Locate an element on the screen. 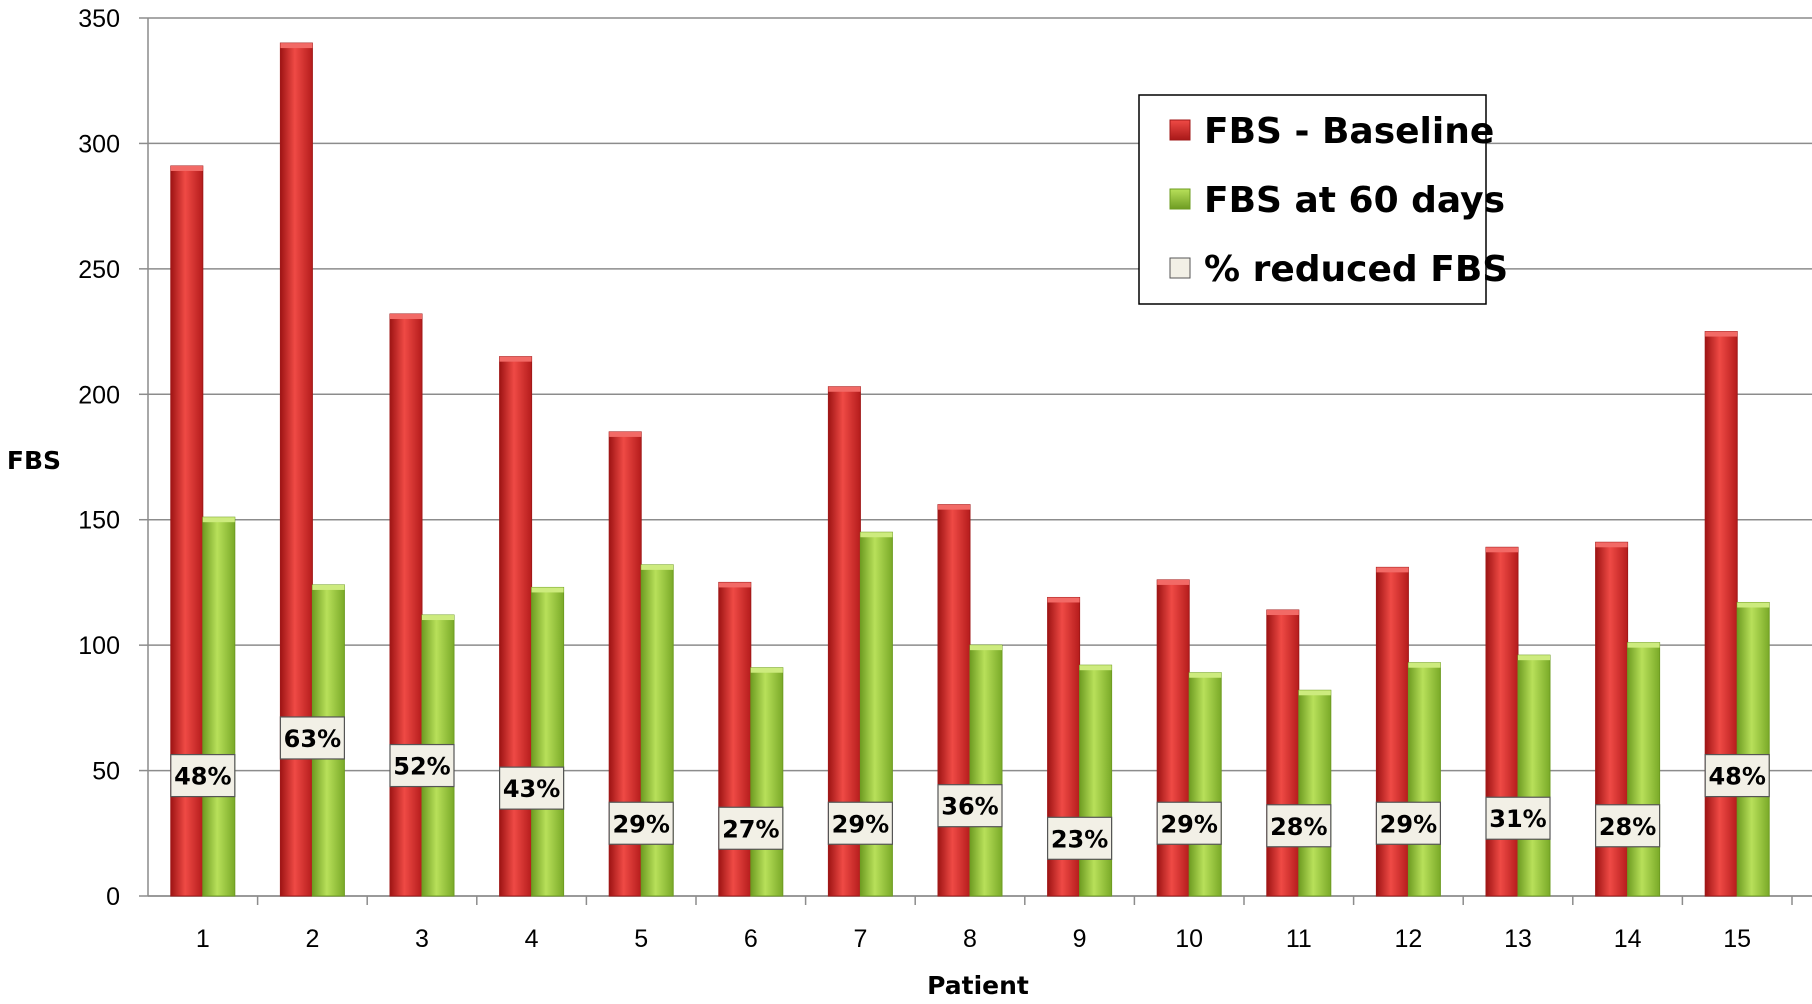  data-label-text: 23% is located at coordinates (1079, 839).